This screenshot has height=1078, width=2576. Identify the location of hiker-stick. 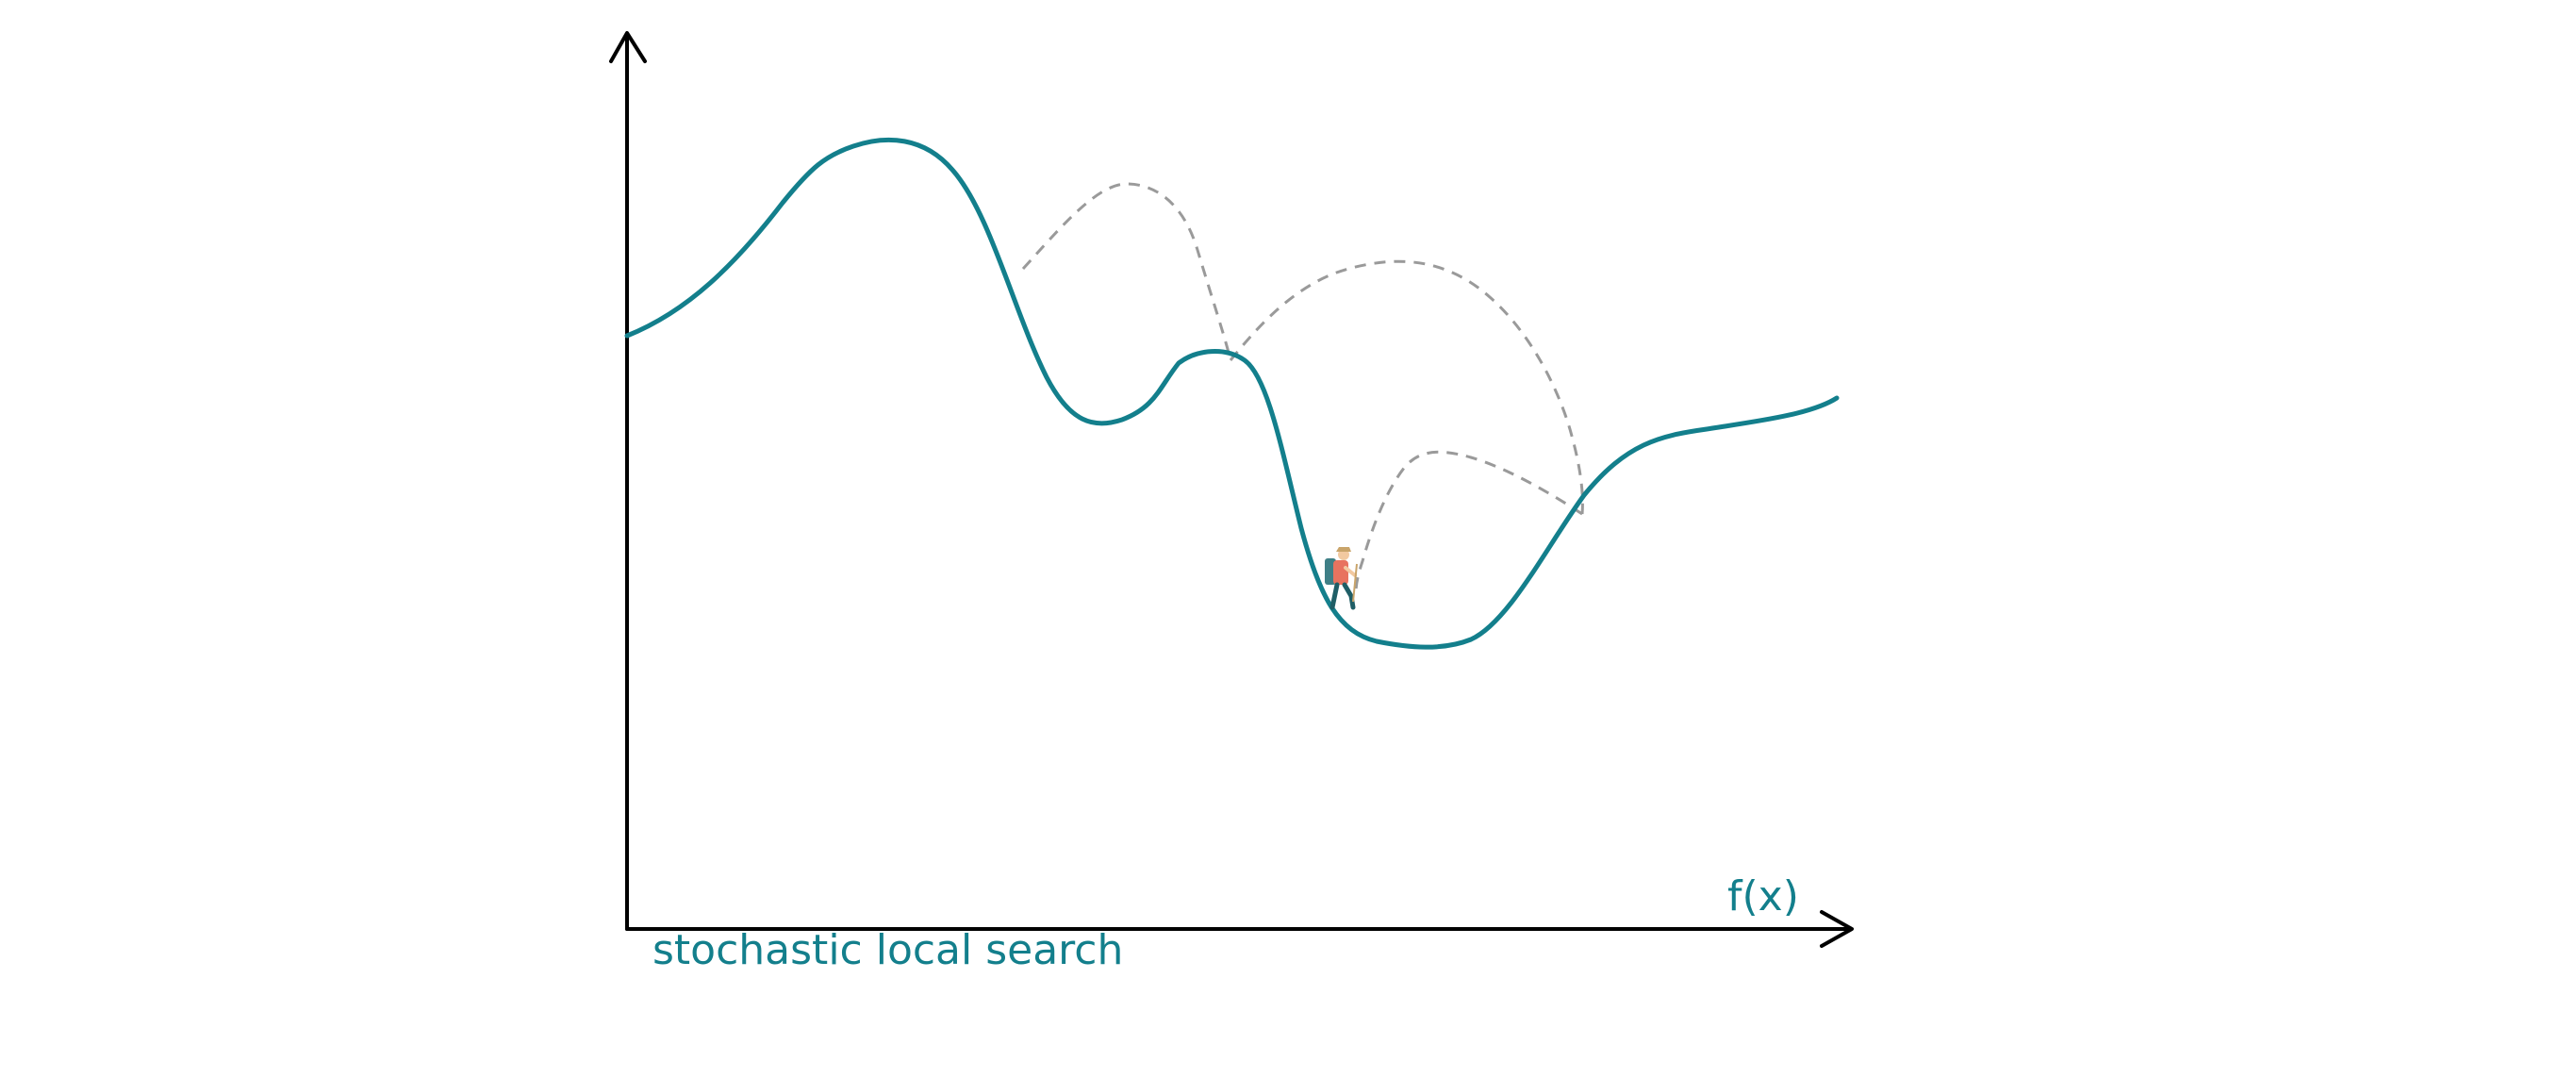
(1355, 583).